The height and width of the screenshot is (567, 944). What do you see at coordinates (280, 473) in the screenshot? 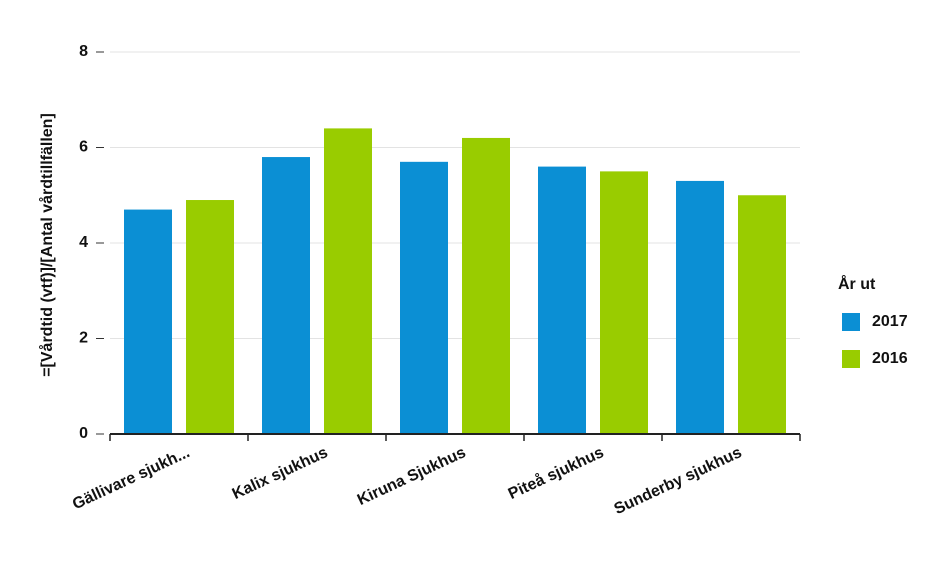
I see `x-tick-label: Kalix sjukhus` at bounding box center [280, 473].